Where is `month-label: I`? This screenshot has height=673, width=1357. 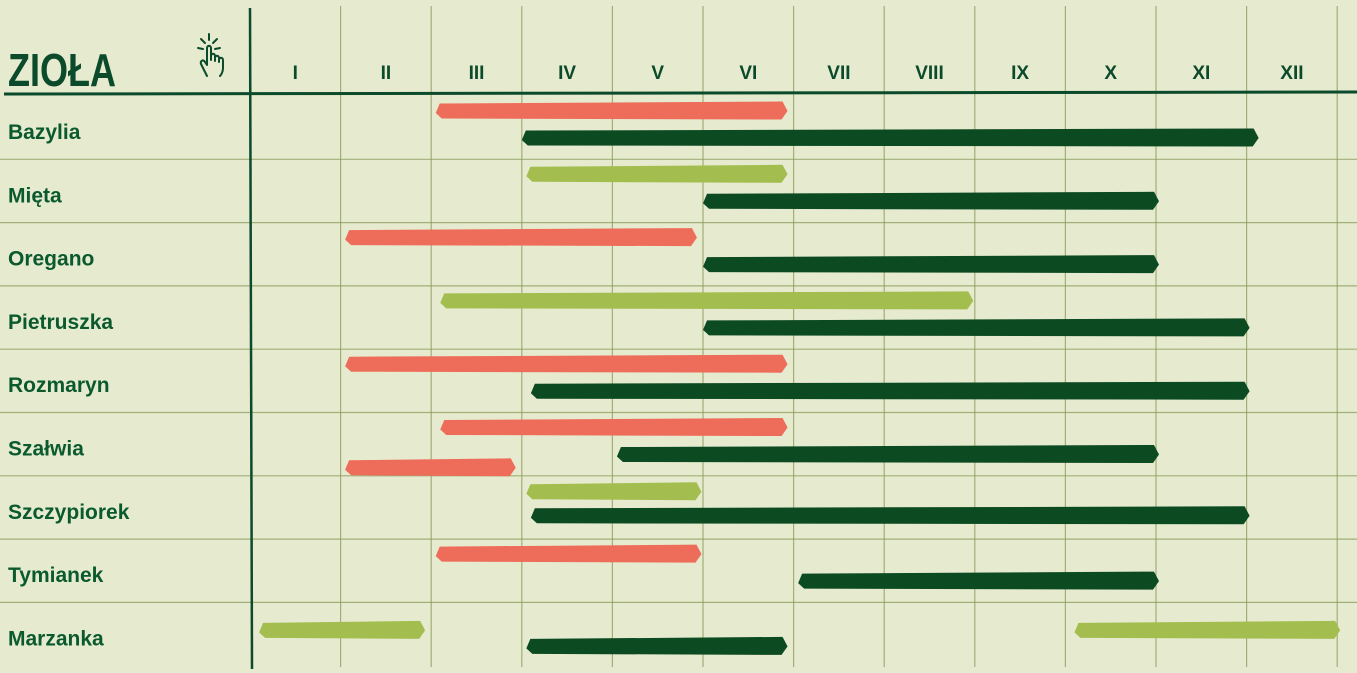
month-label: I is located at coordinates (295, 73).